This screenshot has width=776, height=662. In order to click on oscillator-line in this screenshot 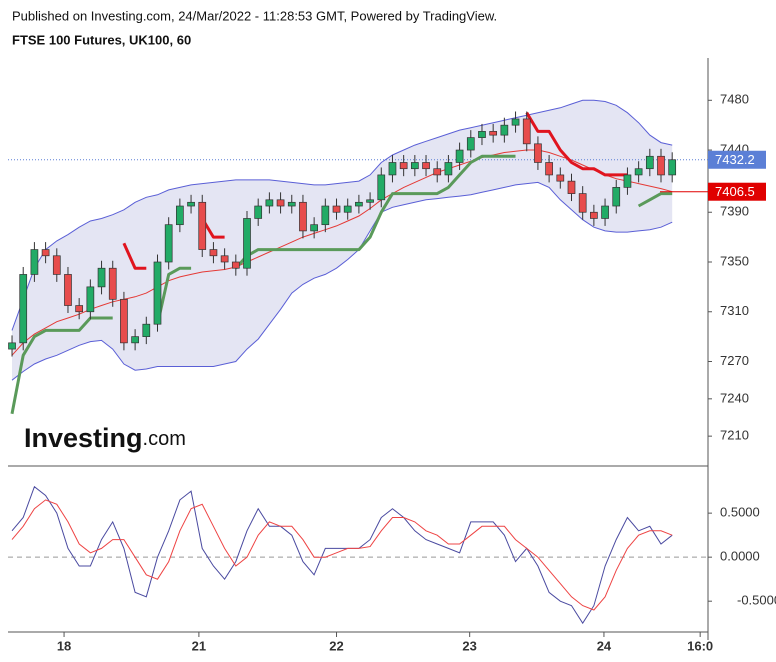, I will do `click(342, 555)`.